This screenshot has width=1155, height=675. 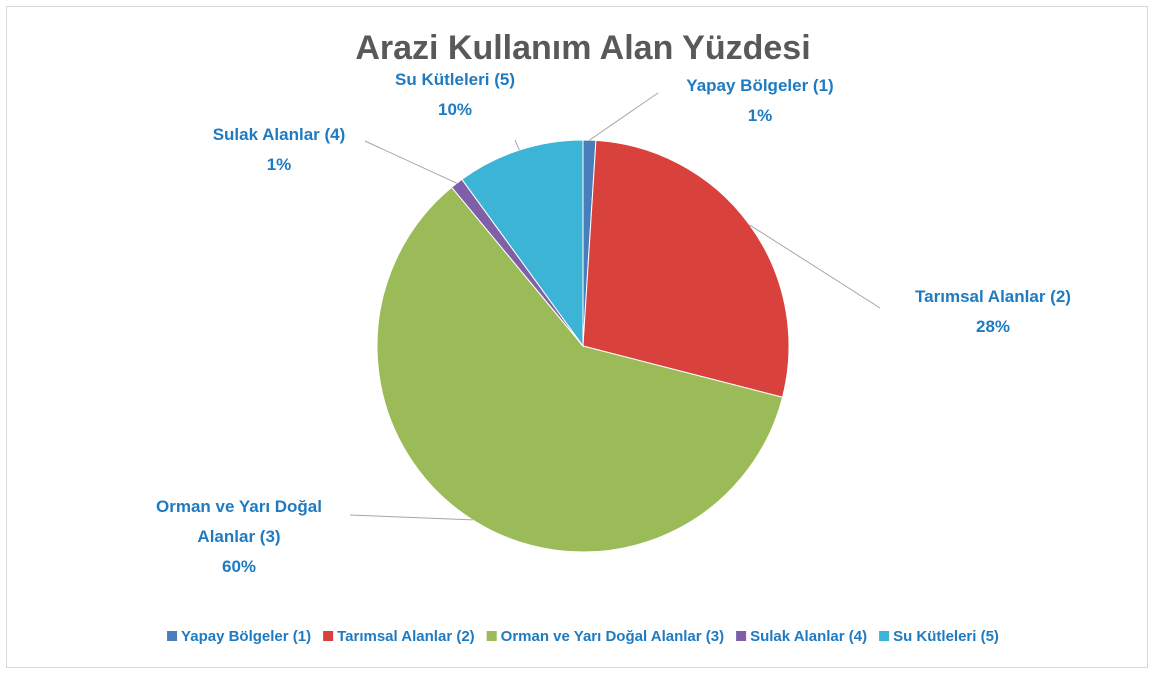 What do you see at coordinates (279, 134) in the screenshot?
I see `slice-name: Sulak Alanlar (4)` at bounding box center [279, 134].